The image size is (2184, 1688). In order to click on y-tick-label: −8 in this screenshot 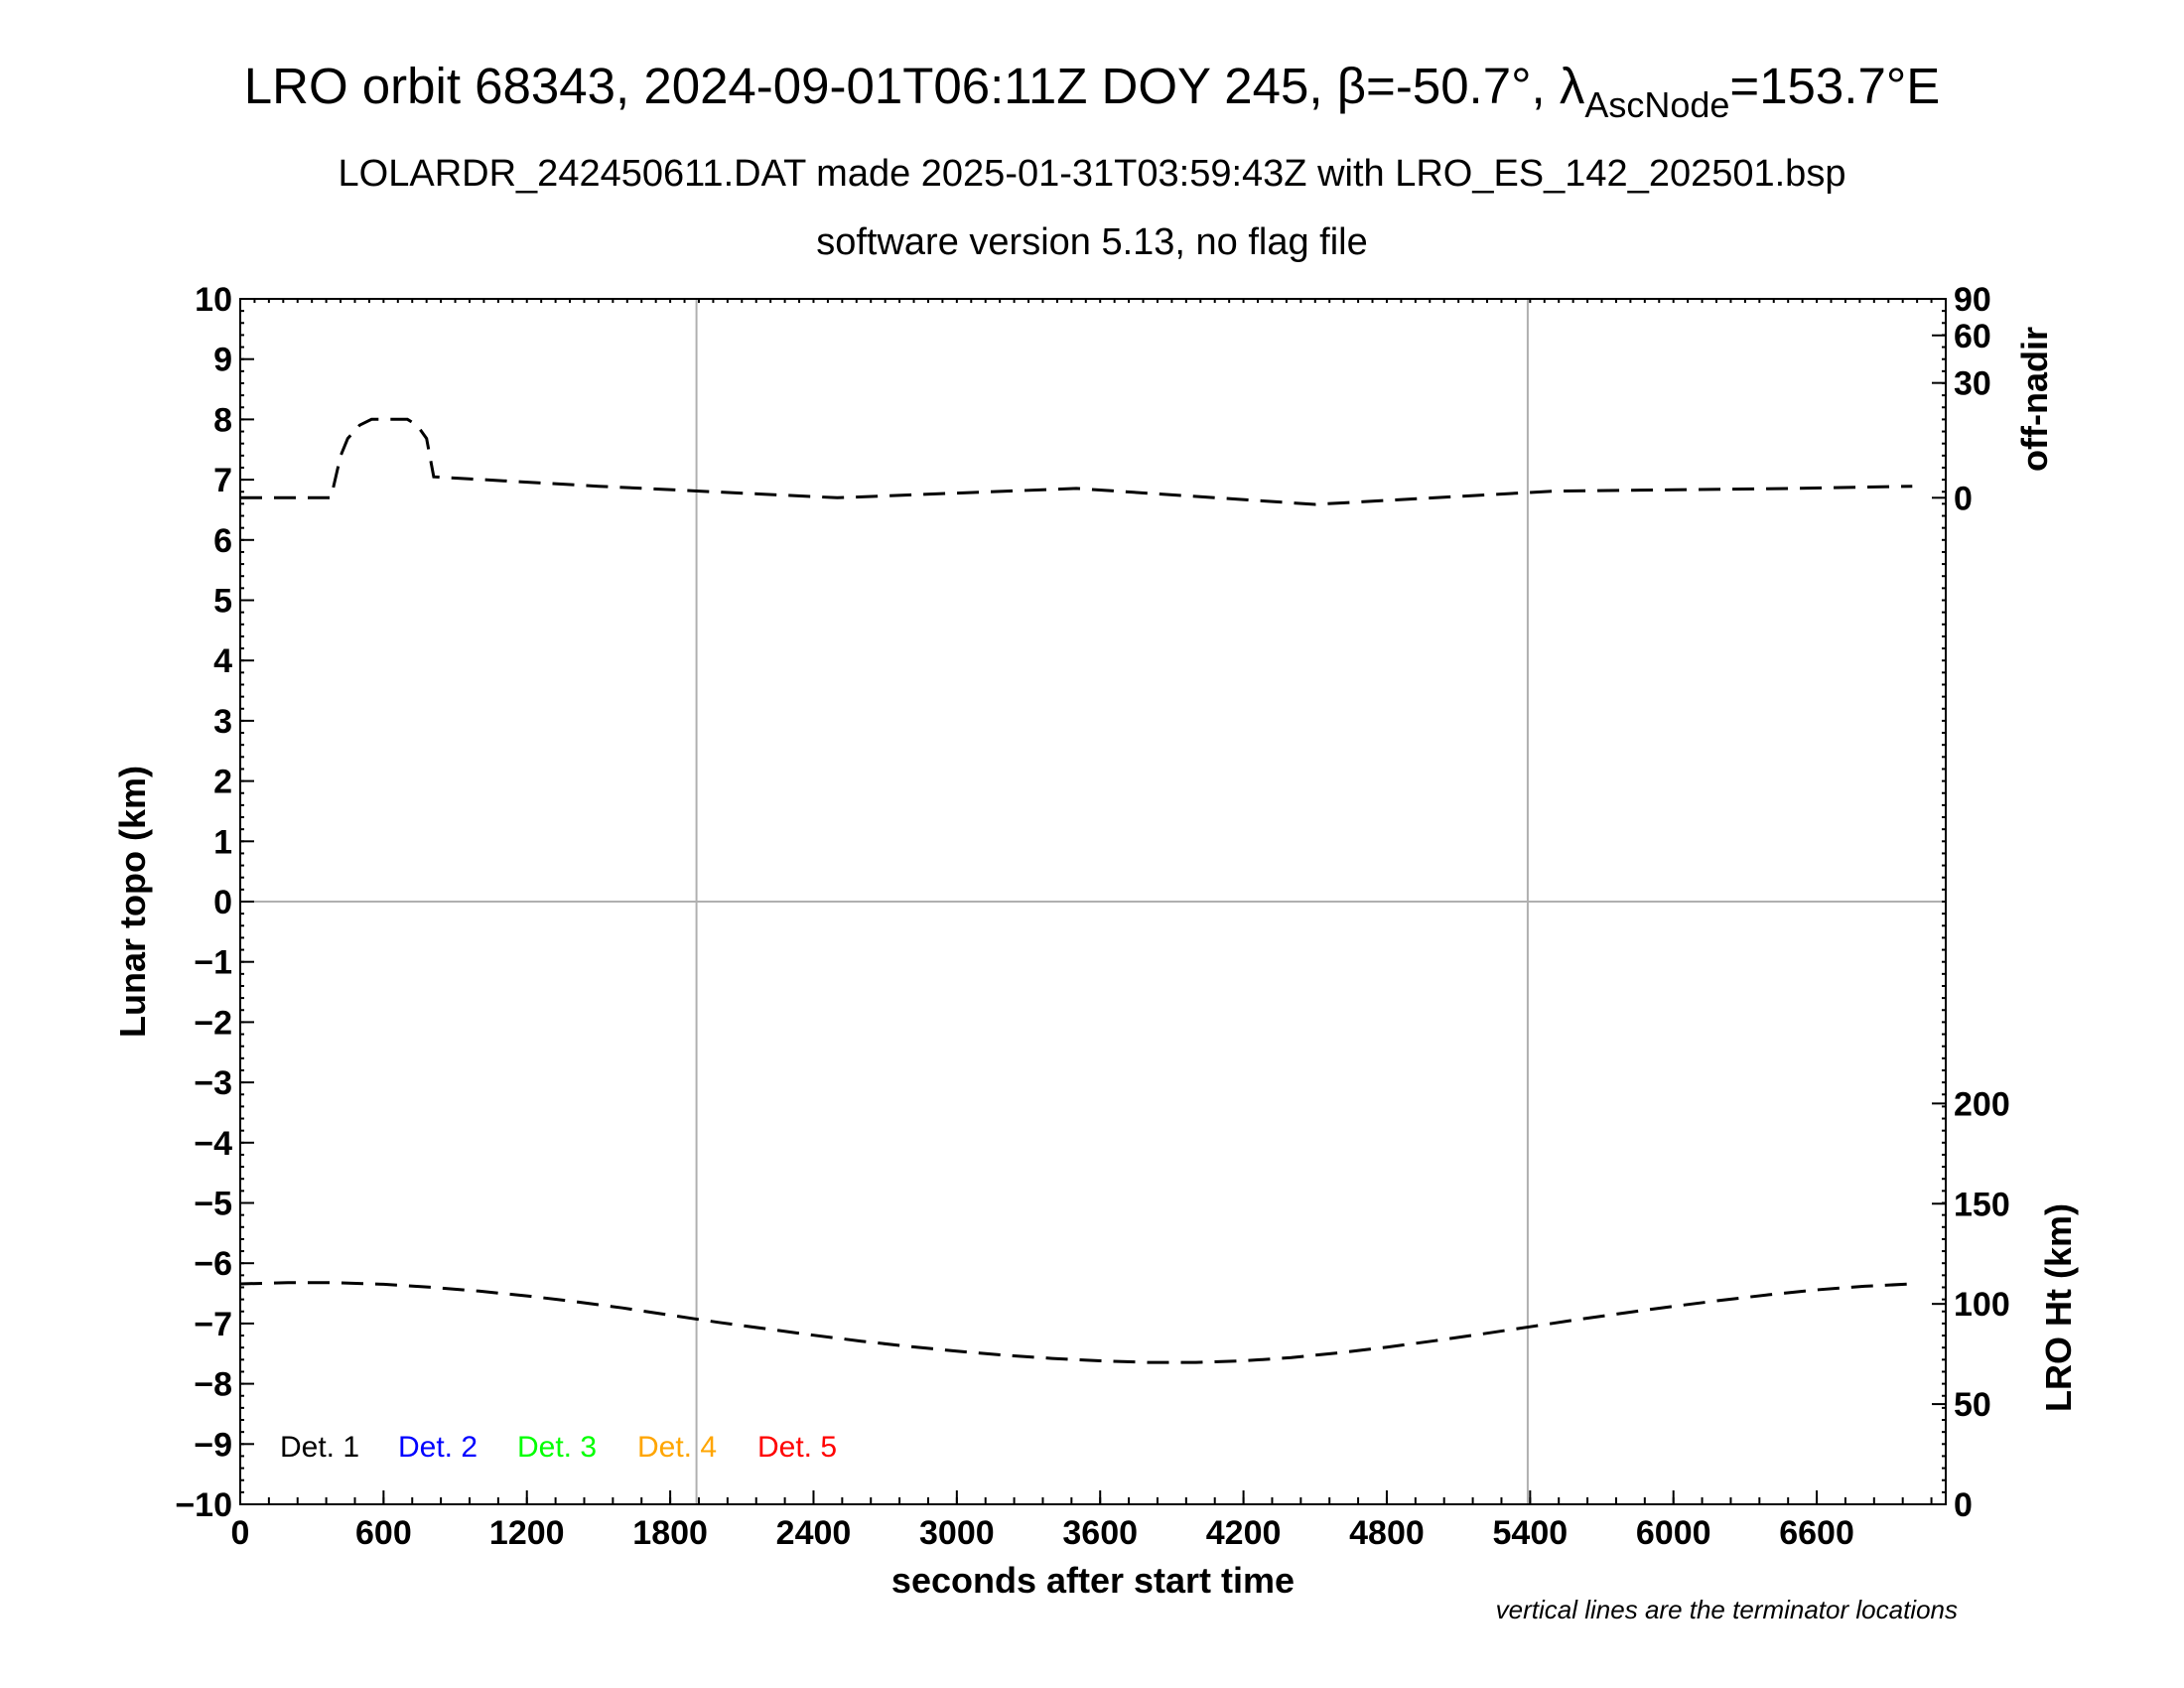, I will do `click(213, 1385)`.